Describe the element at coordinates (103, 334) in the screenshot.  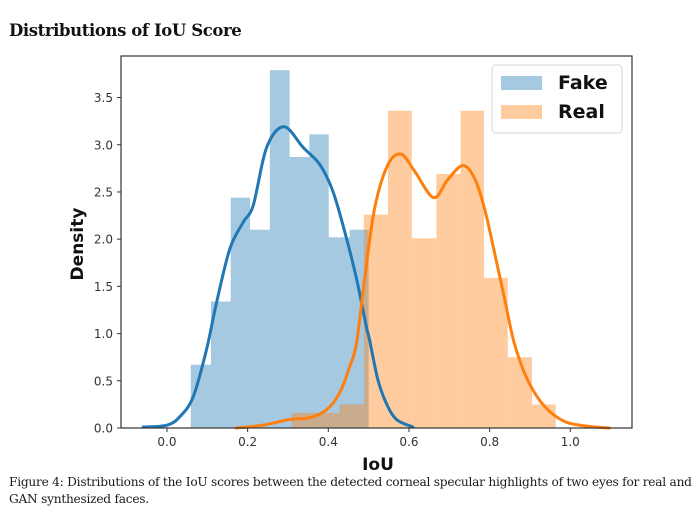
I see `y-tick-label: 1.0` at that location.